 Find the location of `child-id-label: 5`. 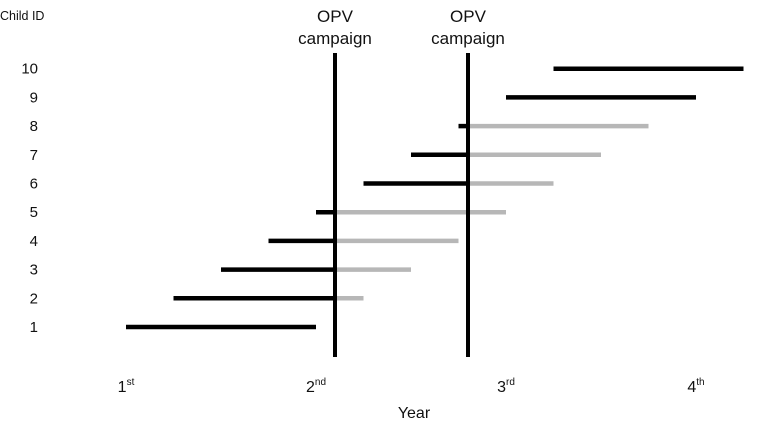

child-id-label: 5 is located at coordinates (34, 212).